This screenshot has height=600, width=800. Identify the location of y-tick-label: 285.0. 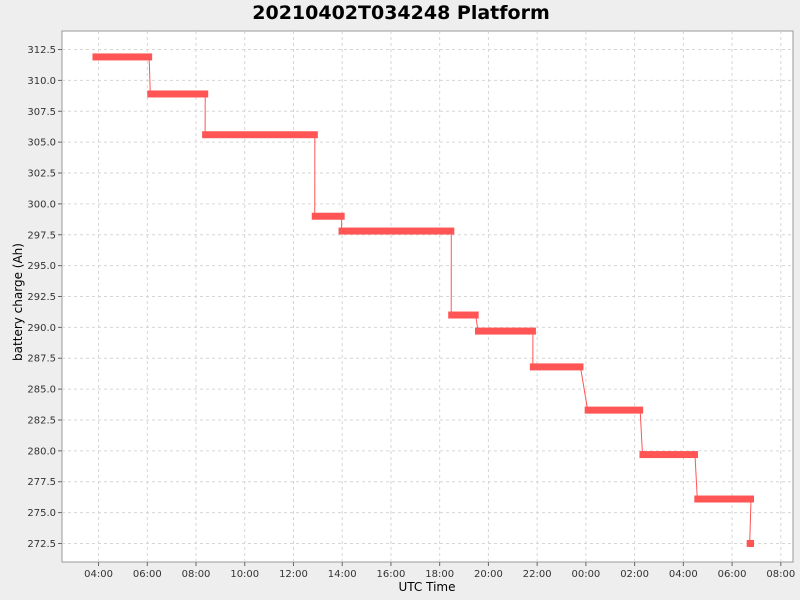
(41, 390).